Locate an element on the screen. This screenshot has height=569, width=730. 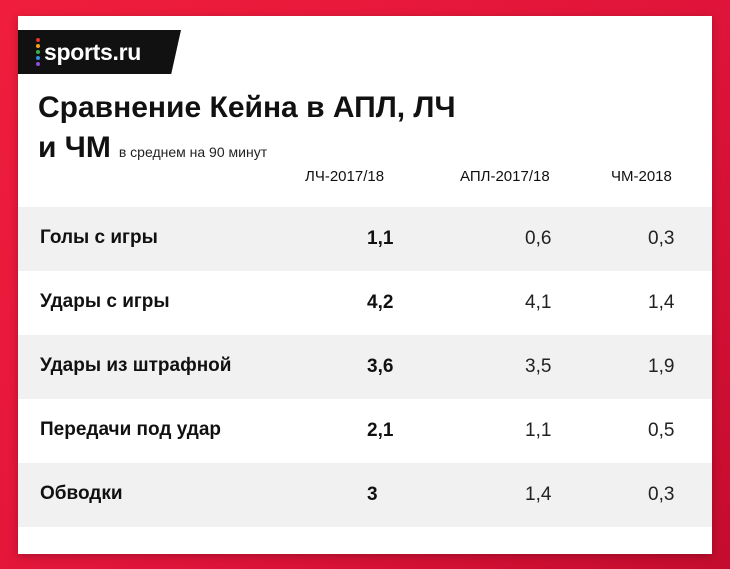
table-row: Обводки 3 1,4 0,3 is located at coordinates (365, 495).